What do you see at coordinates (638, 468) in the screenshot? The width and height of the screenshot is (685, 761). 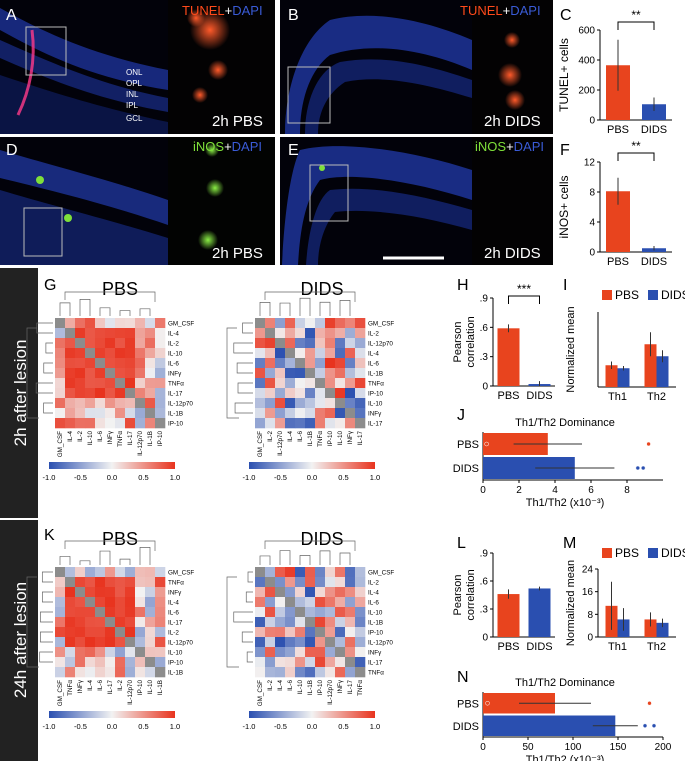 I see `data-point` at bounding box center [638, 468].